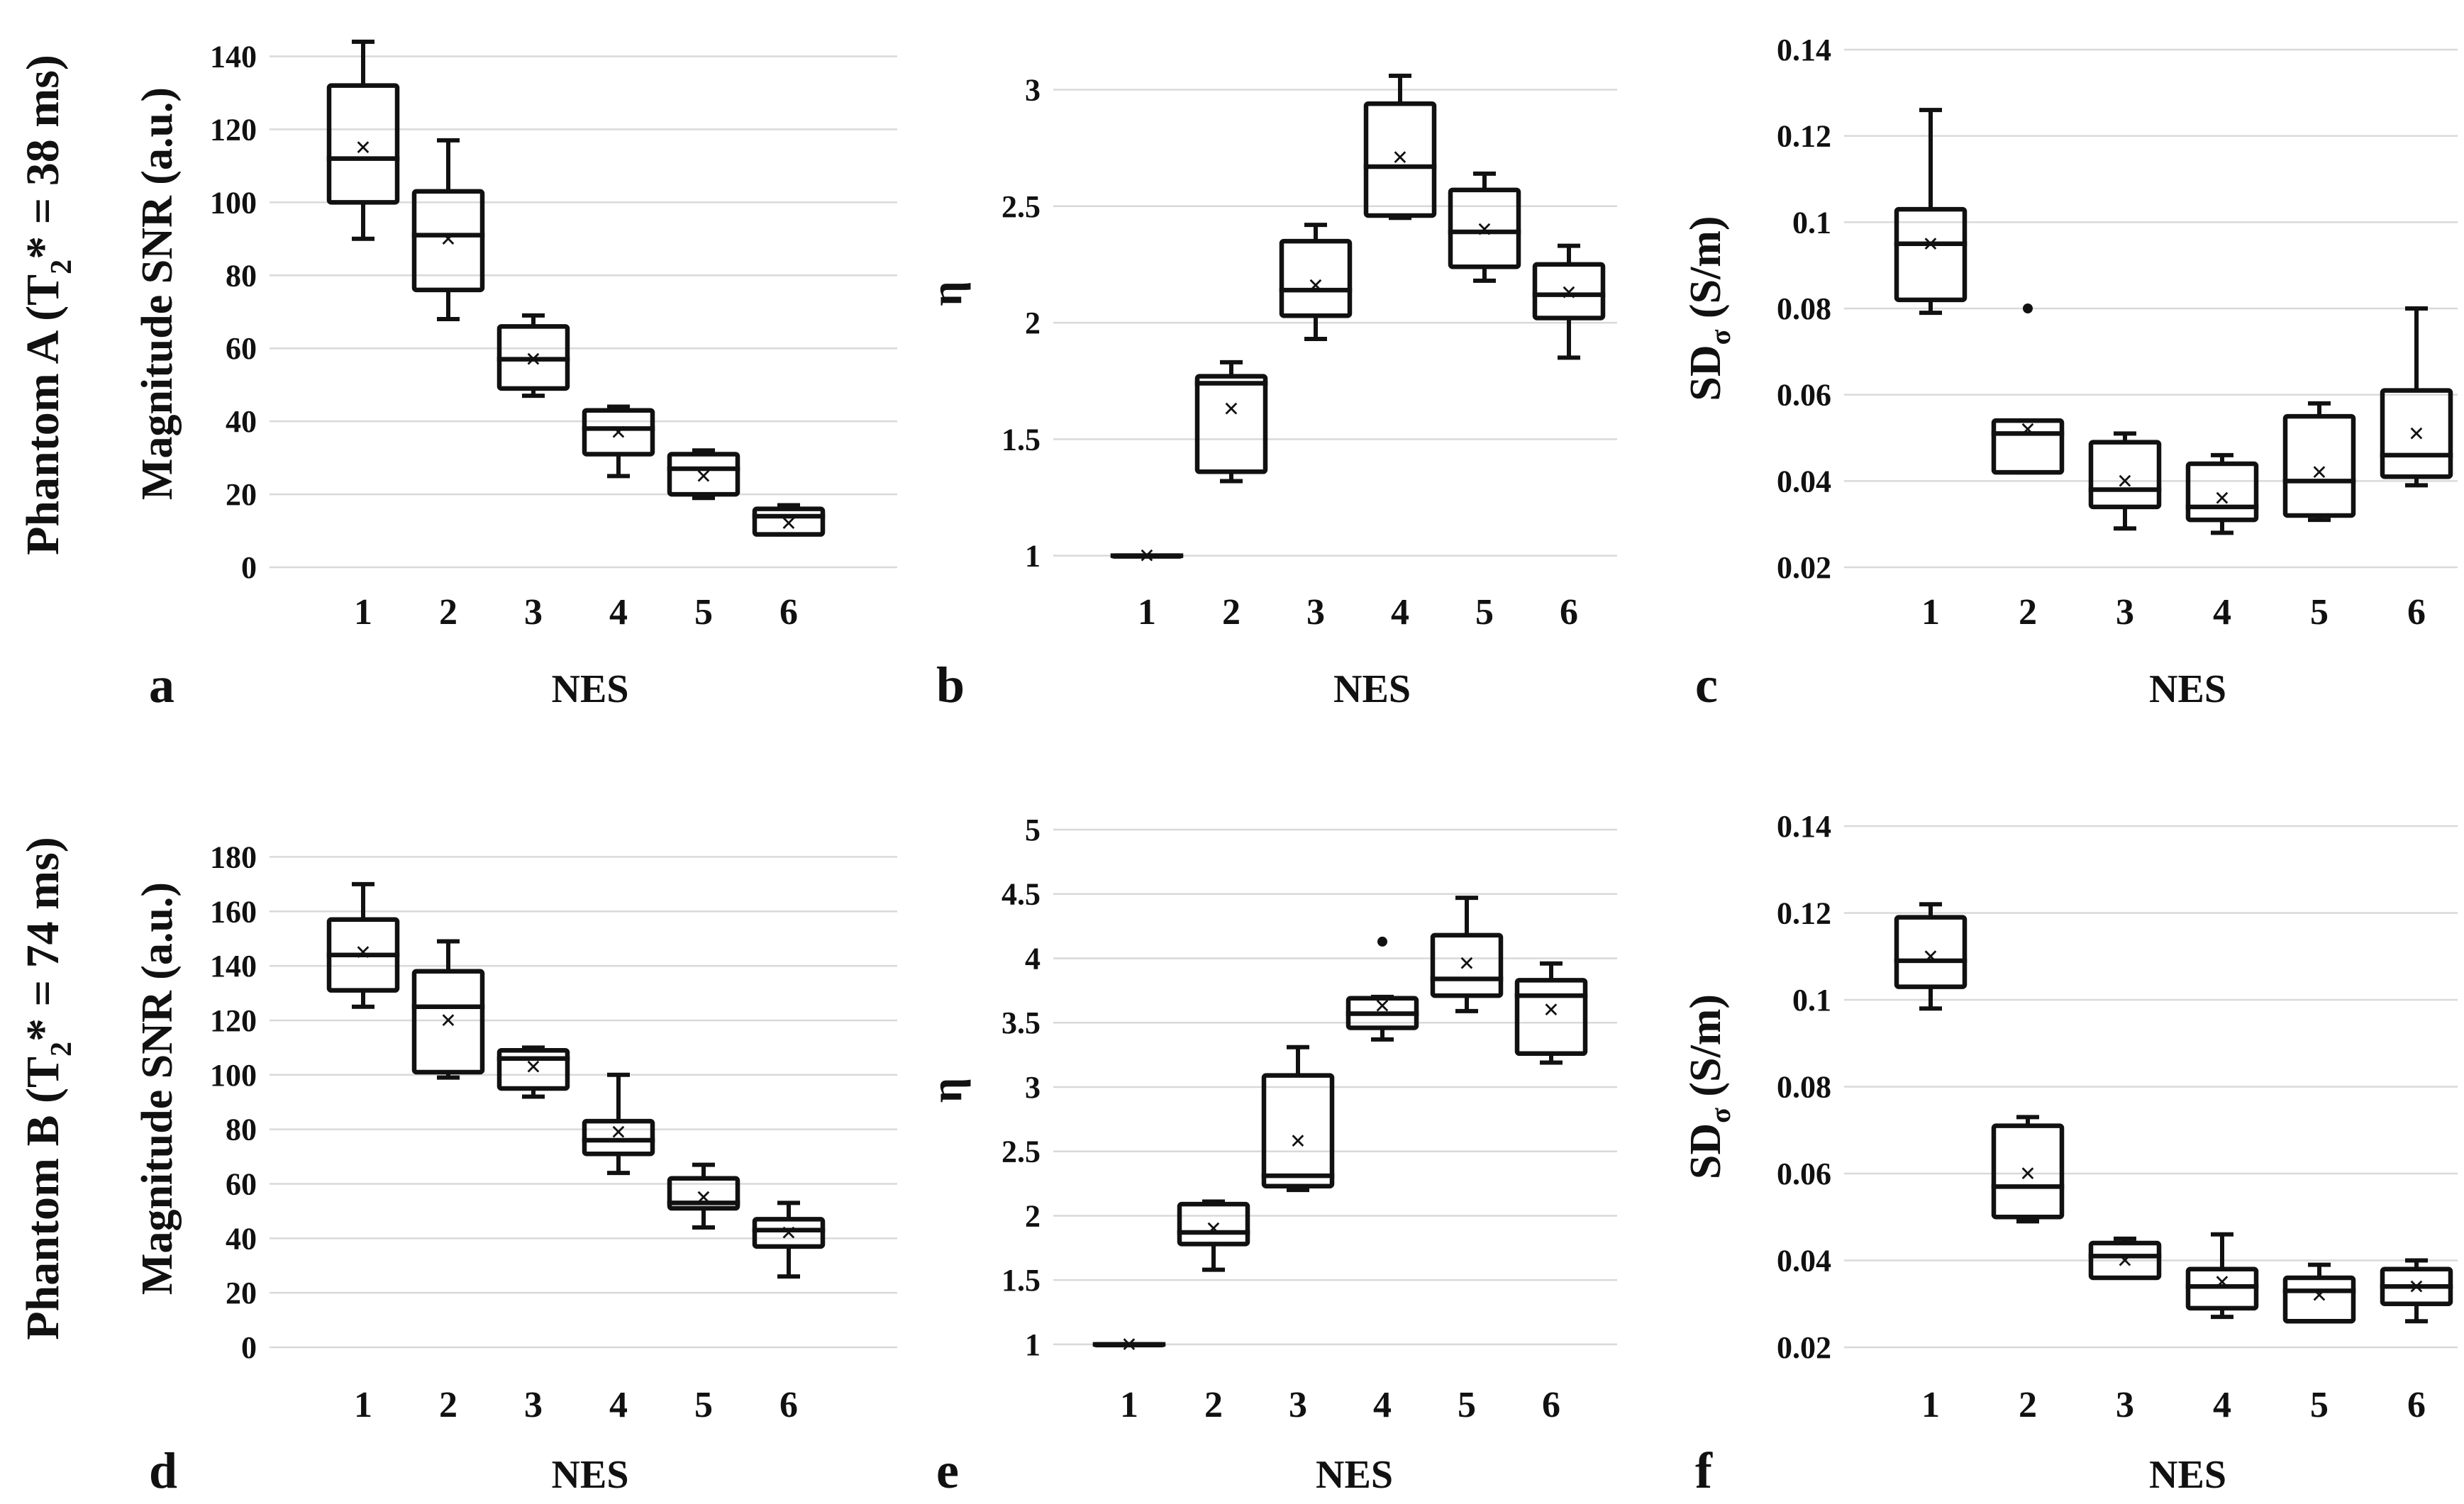 This screenshot has height=1504, width=2464. Describe the element at coordinates (1021, 894) in the screenshot. I see `y-tick-label: 4.5` at that location.